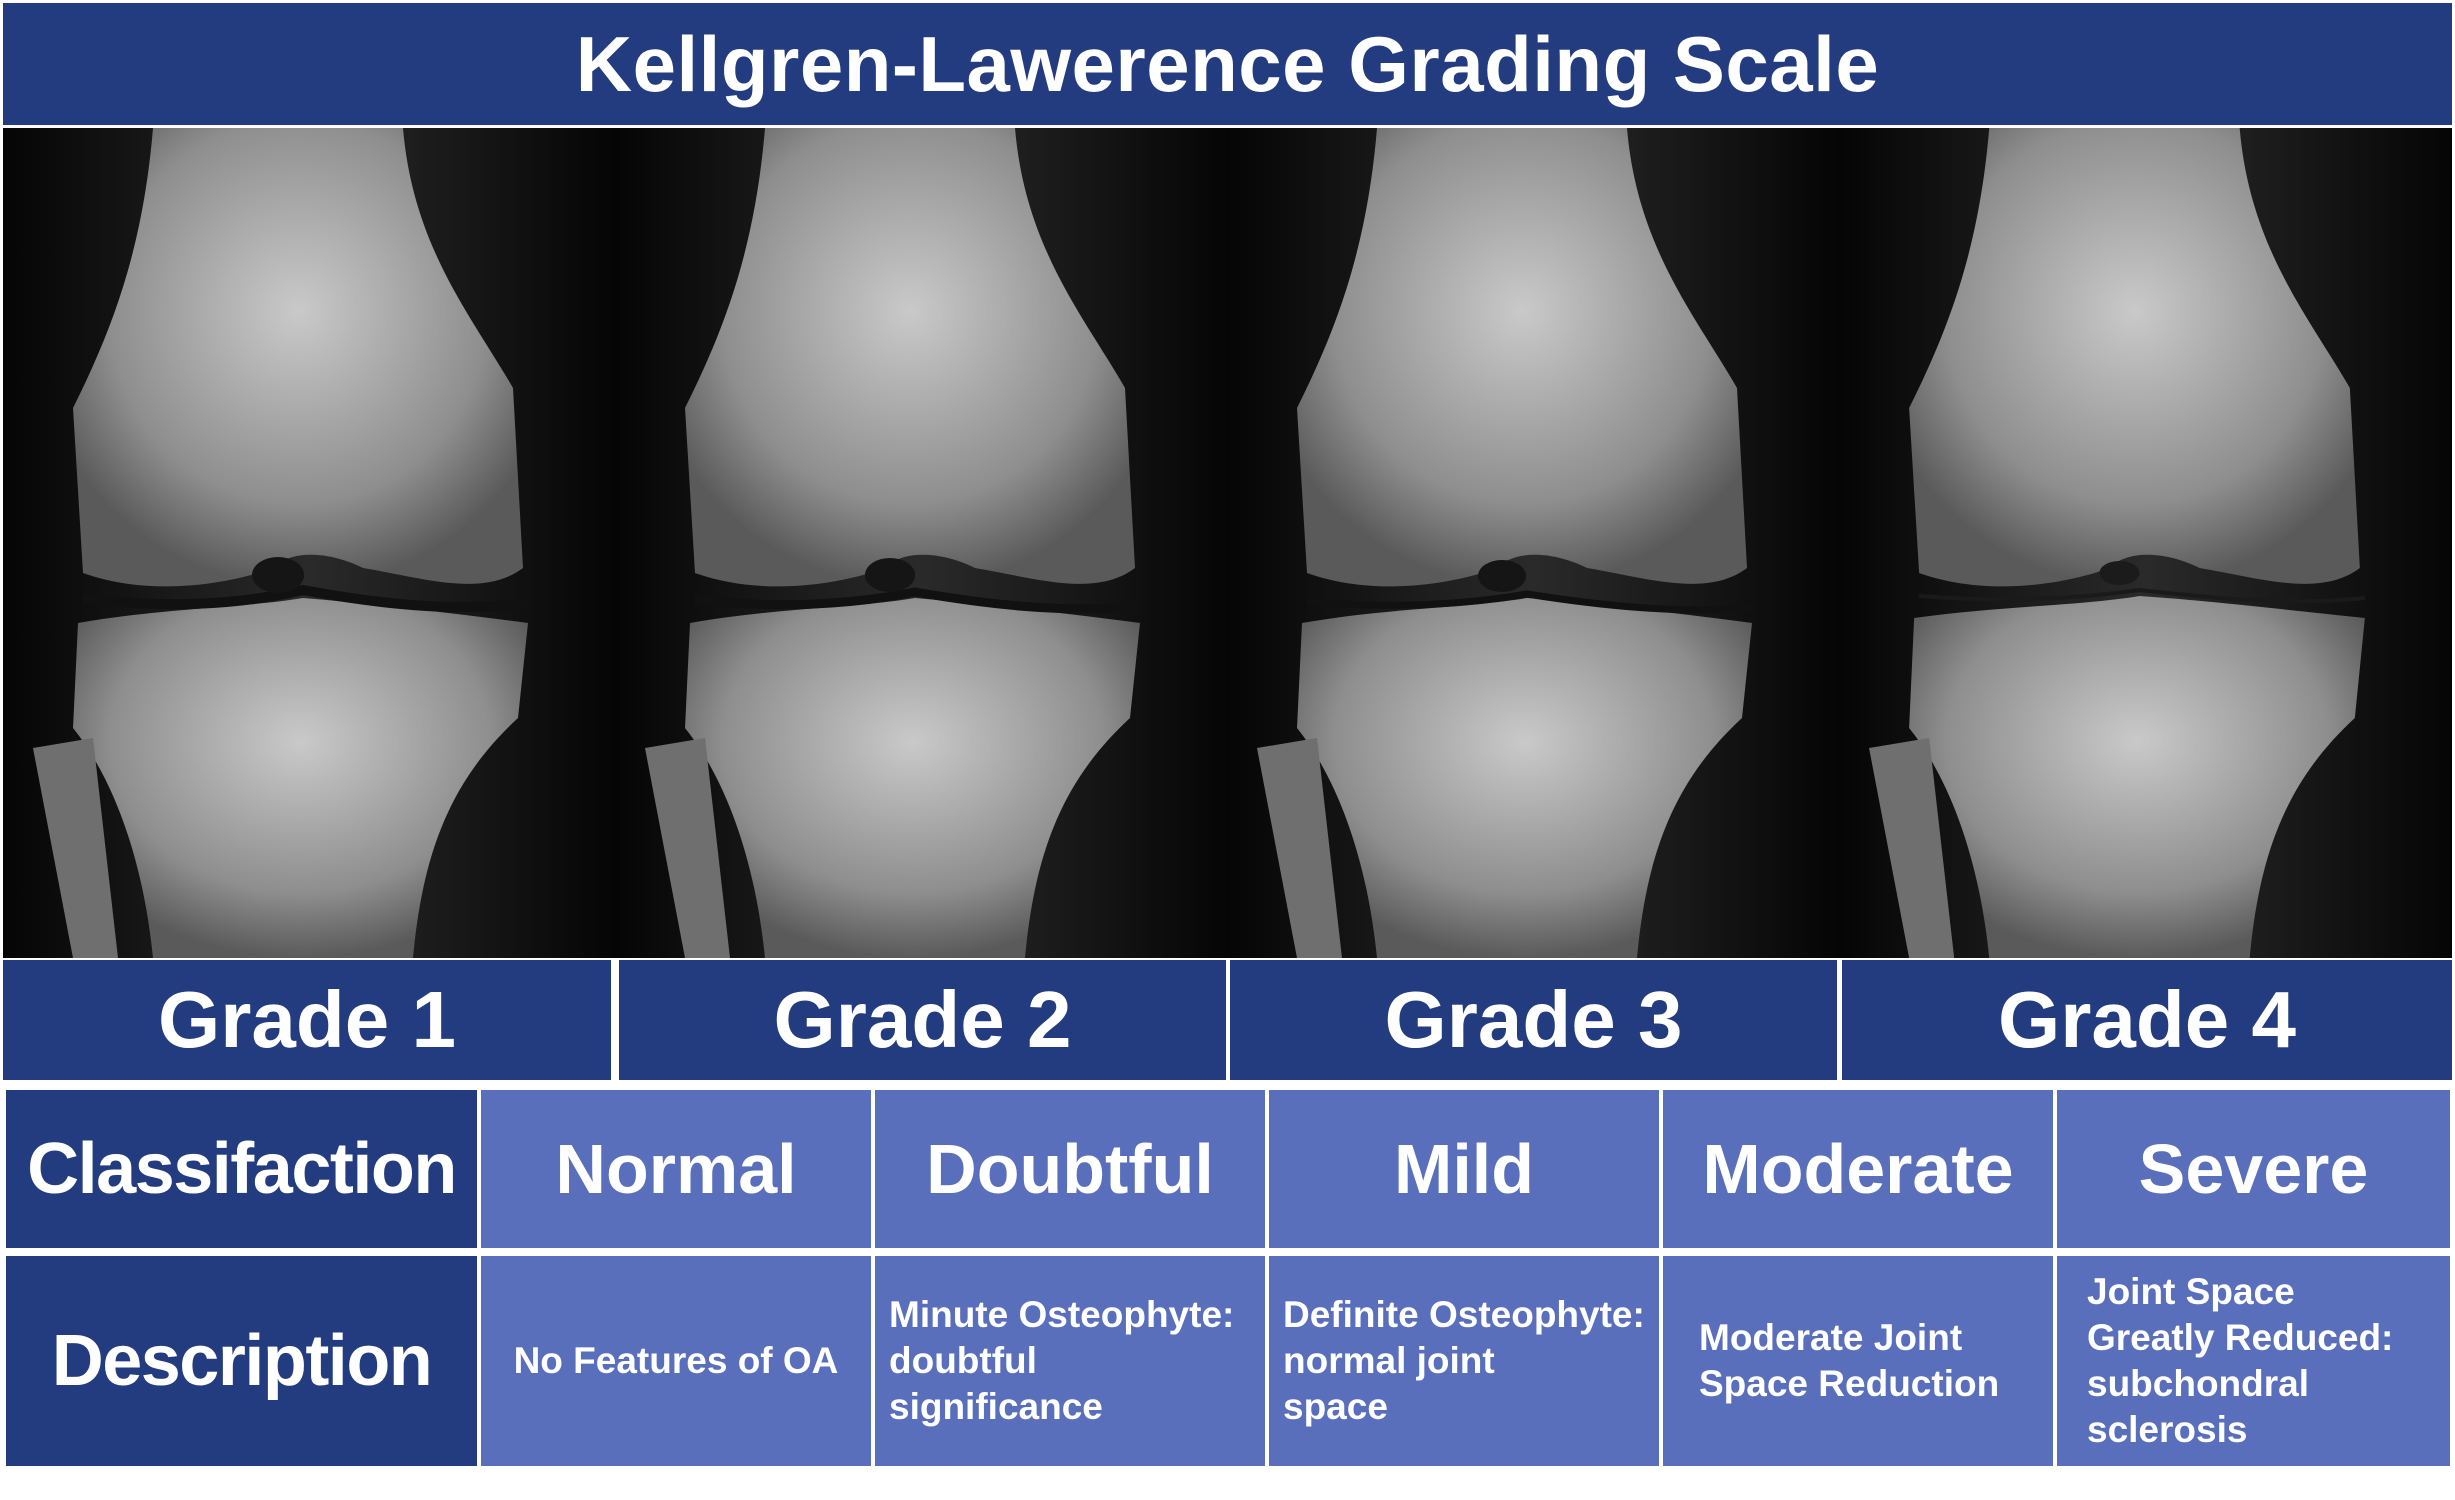  Describe the element at coordinates (1070, 1169) in the screenshot. I see `classification-doubtful: Doubtful` at that location.